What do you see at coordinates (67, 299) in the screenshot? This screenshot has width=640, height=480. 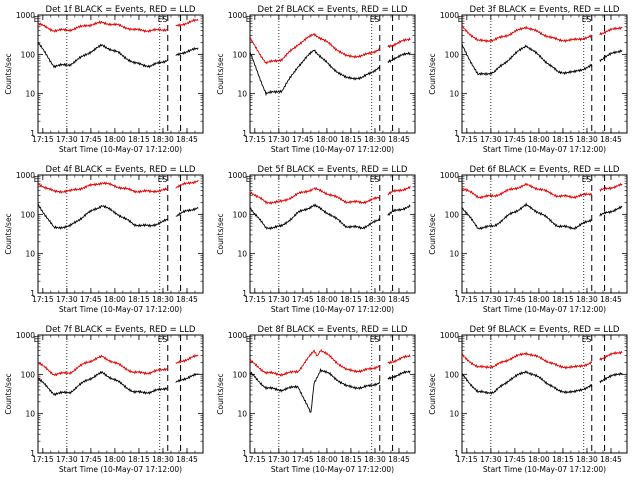 I see `x-tick-label: 17:30` at bounding box center [67, 299].